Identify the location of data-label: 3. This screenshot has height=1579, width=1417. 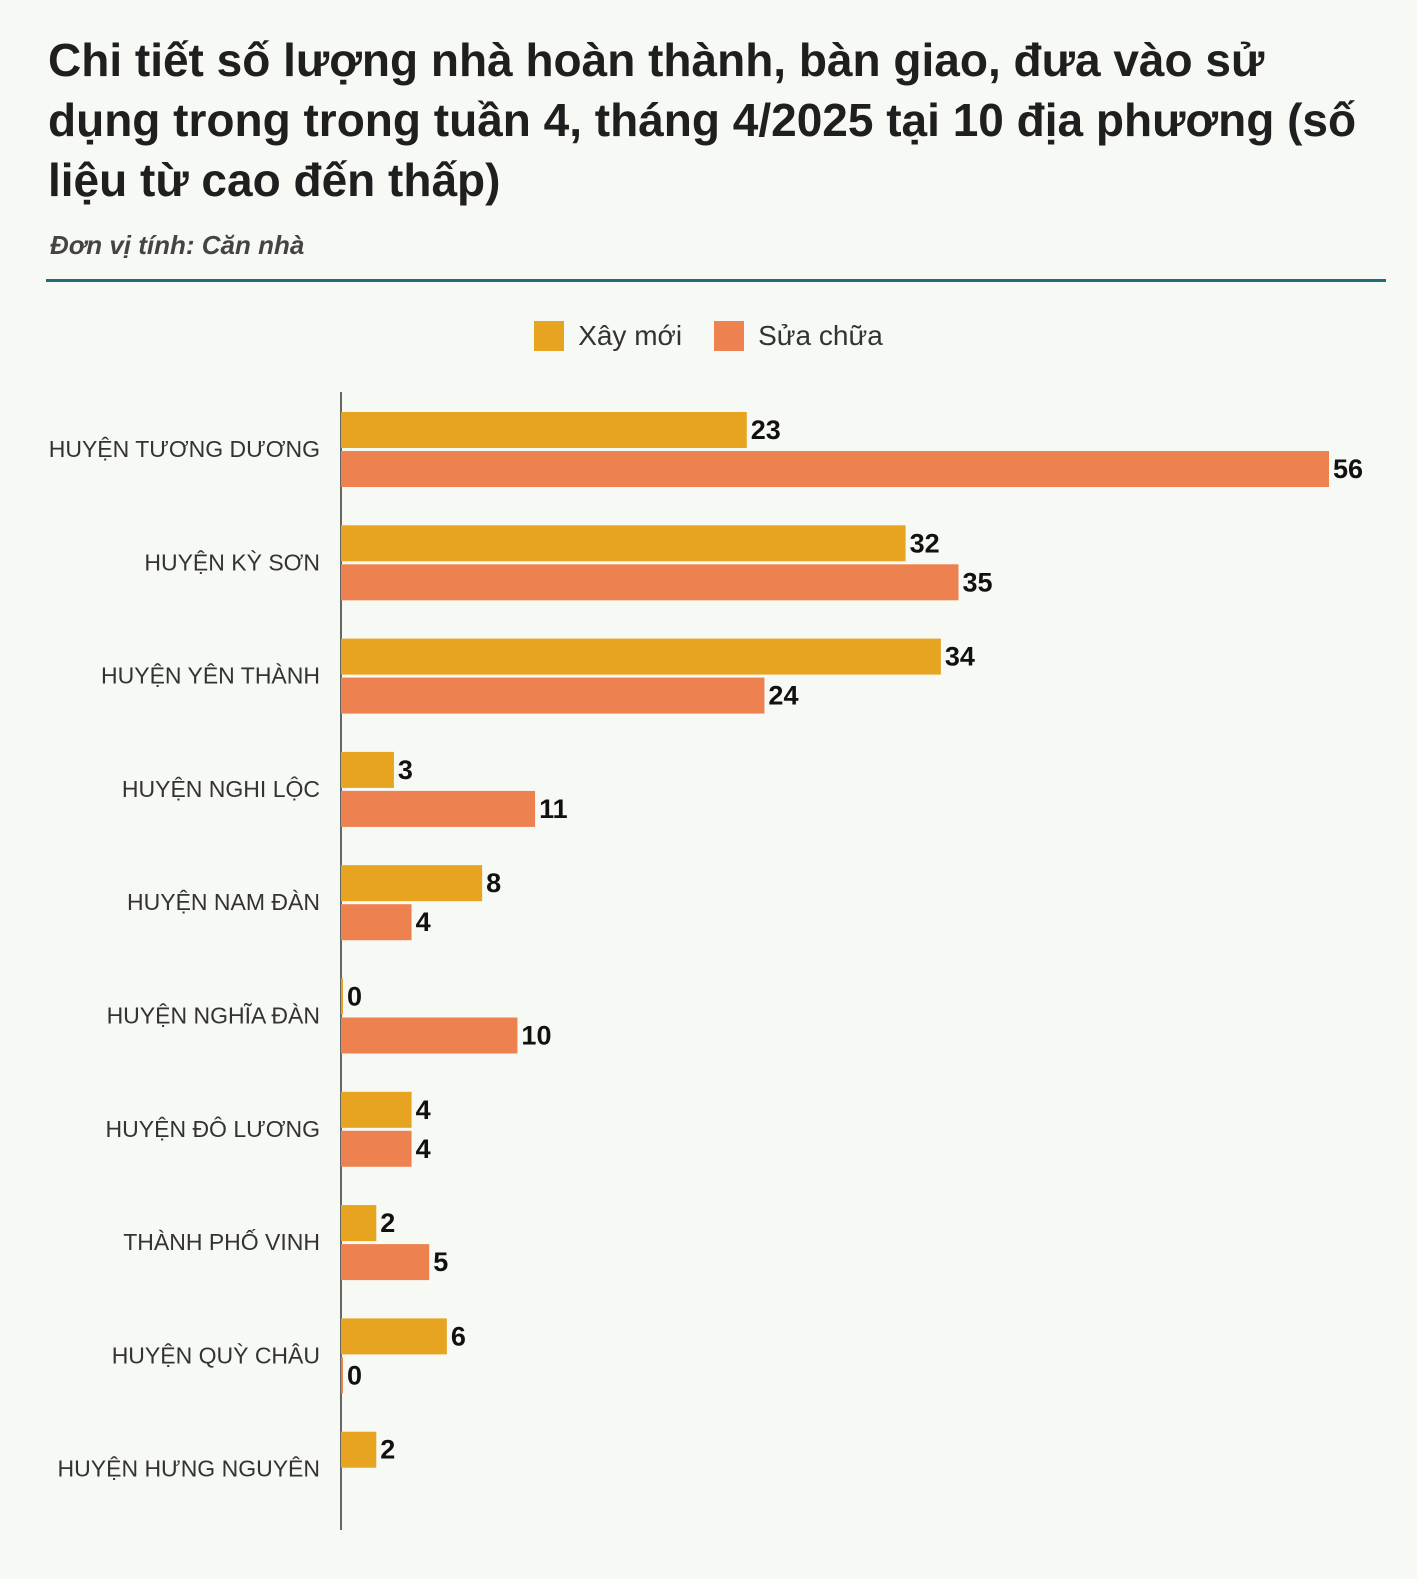
(405, 770).